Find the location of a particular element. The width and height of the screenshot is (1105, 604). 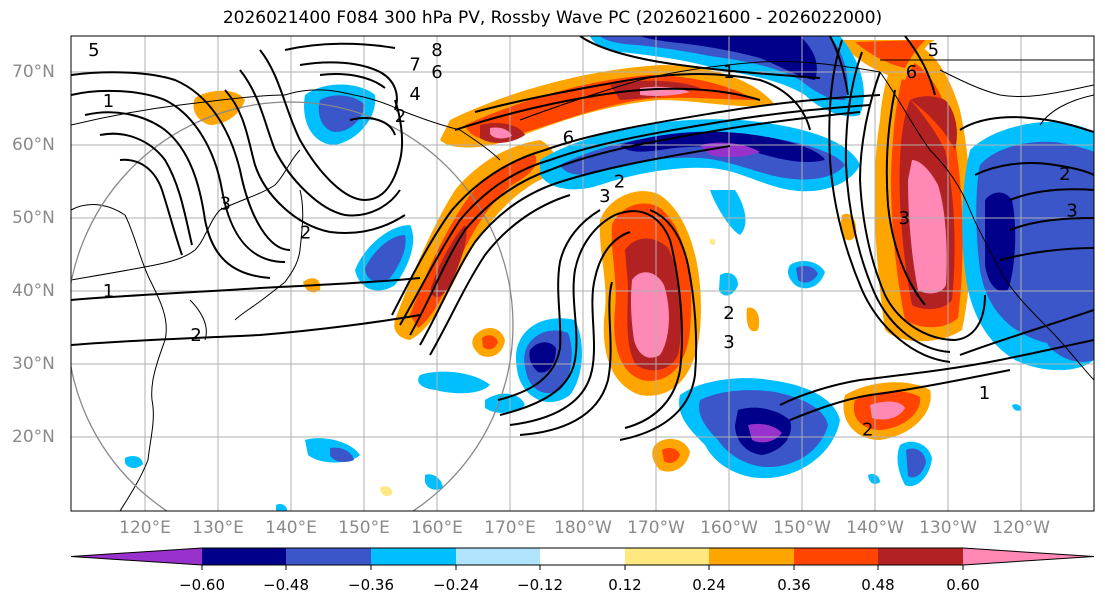

colorbar-tick-label: −0.36 is located at coordinates (371, 585).